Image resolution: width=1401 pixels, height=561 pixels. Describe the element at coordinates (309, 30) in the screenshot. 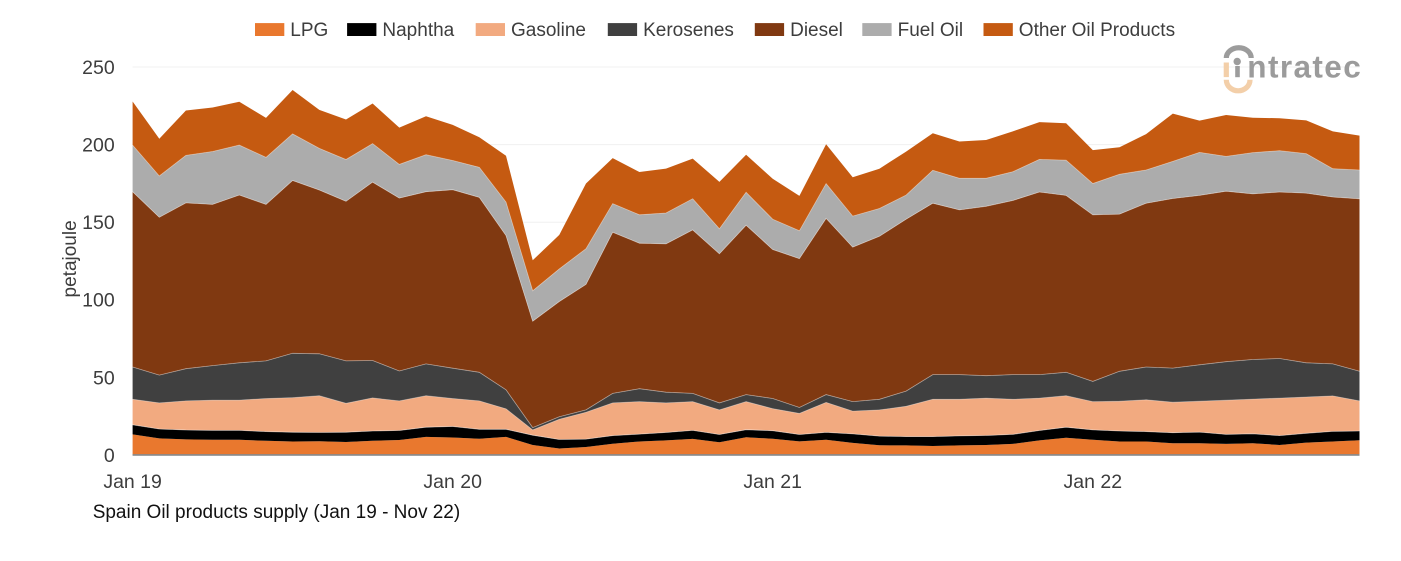

I see `svg-text: LPG` at that location.